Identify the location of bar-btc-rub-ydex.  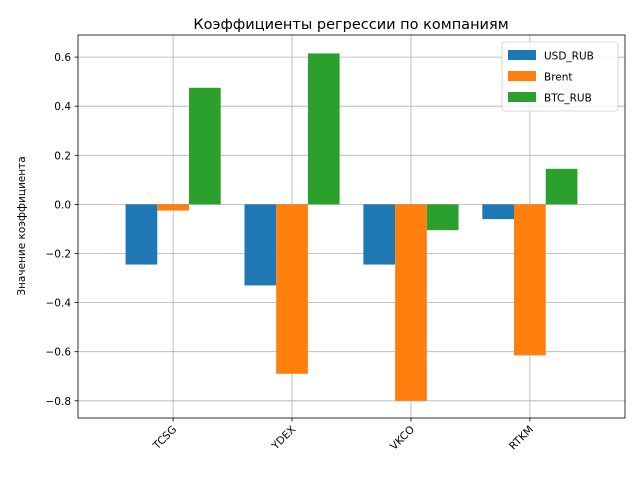
(323, 129).